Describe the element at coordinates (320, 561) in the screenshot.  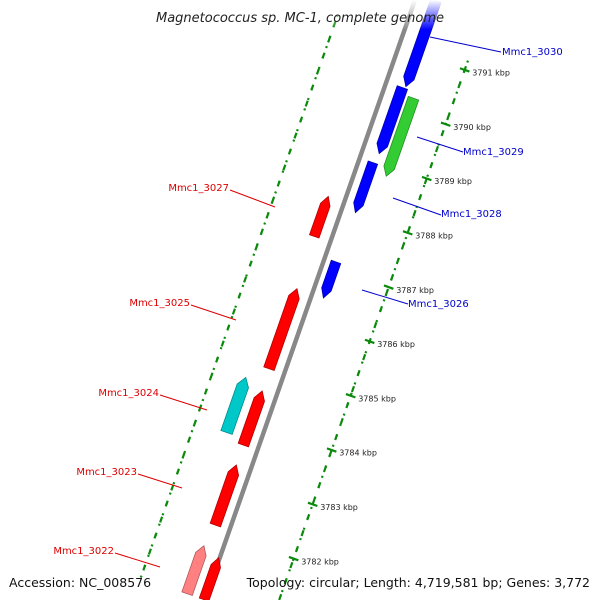
I see `kbp-tick-label: 3782 kbp` at that location.